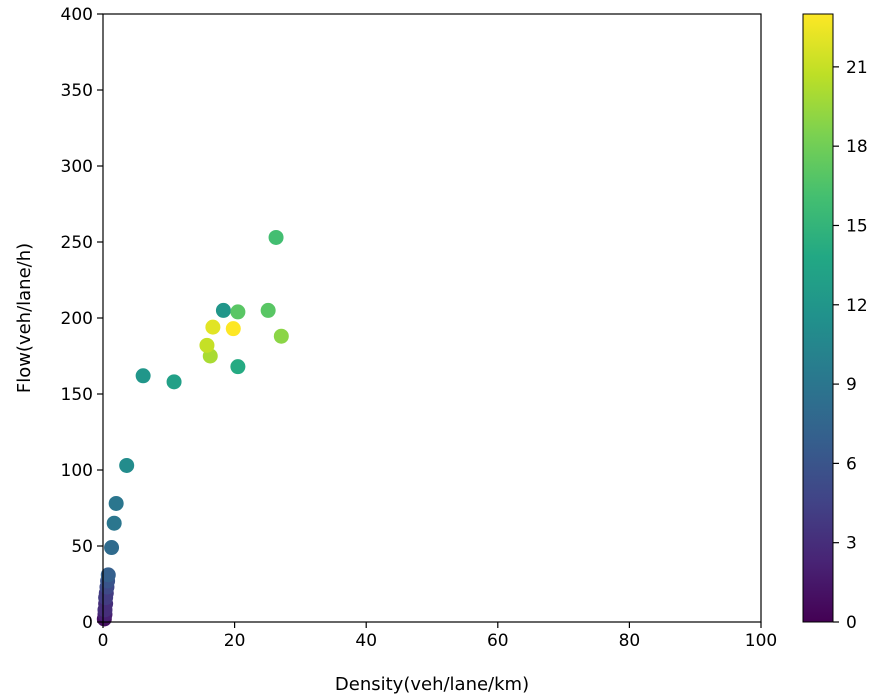 This screenshot has width=880, height=698. What do you see at coordinates (77, 319) in the screenshot?
I see `y-tick-label: 200` at bounding box center [77, 319].